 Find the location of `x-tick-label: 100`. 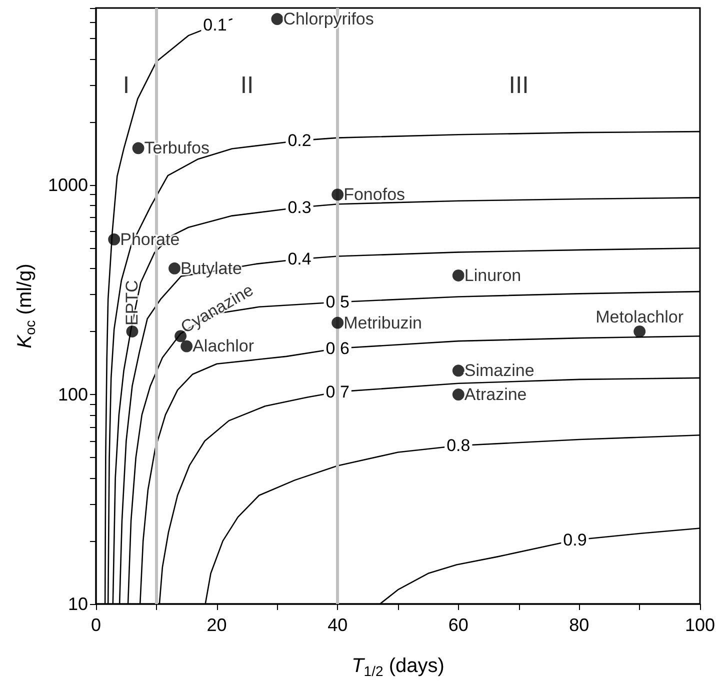

x-tick-label: 100 is located at coordinates (700, 625).